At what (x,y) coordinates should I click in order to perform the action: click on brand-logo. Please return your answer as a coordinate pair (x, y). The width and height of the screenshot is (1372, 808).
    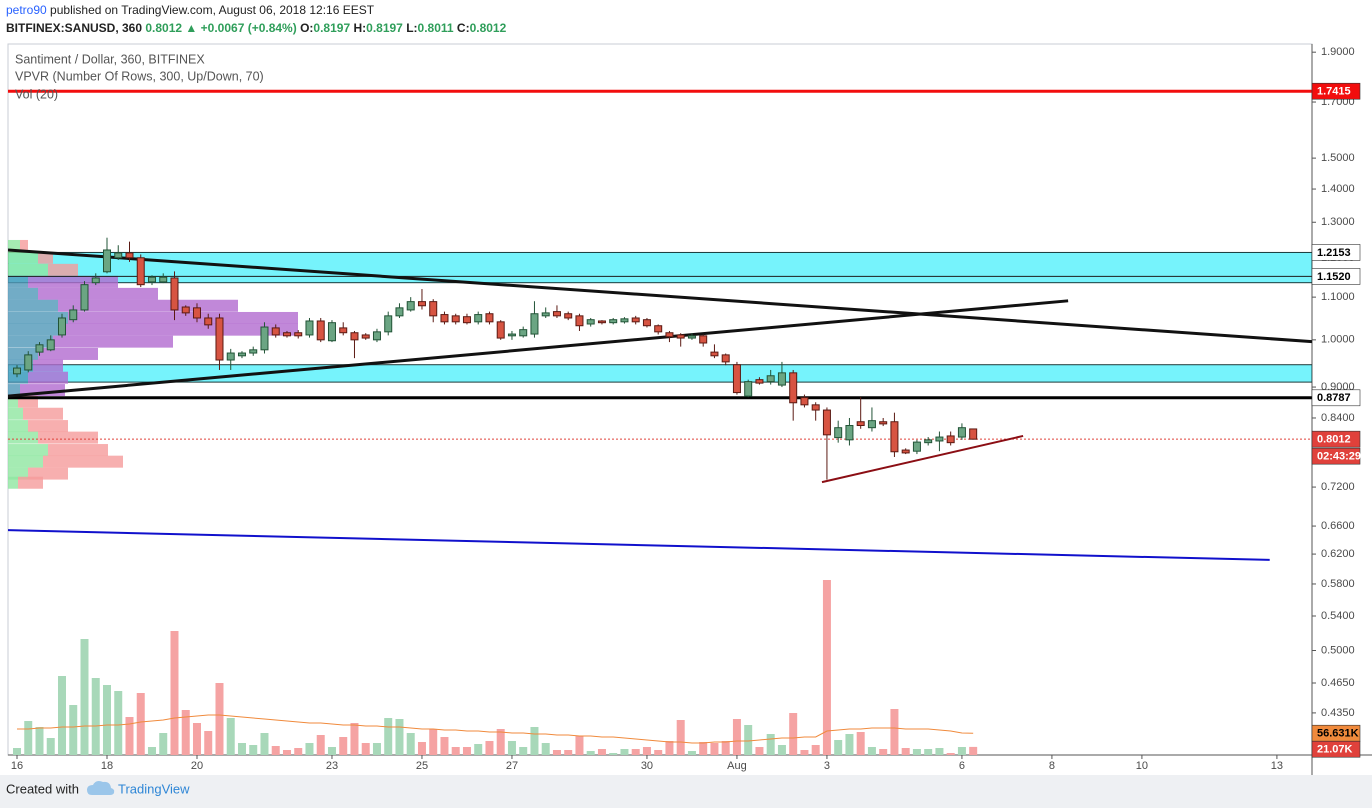
    Looking at the image, I should click on (101, 788).